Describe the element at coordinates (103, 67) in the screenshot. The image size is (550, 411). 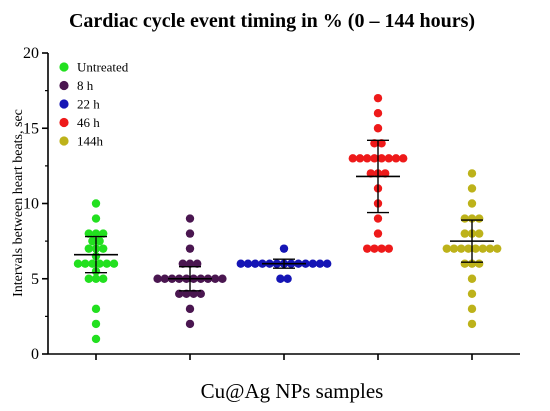
I see `legend-label: Untreated` at that location.